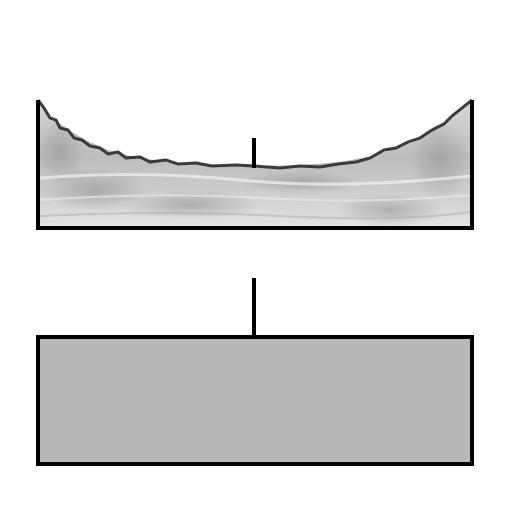 This screenshot has height=512, width=512. What do you see at coordinates (254, 134) in the screenshot?
I see `upper-bowl-rim` at bounding box center [254, 134].